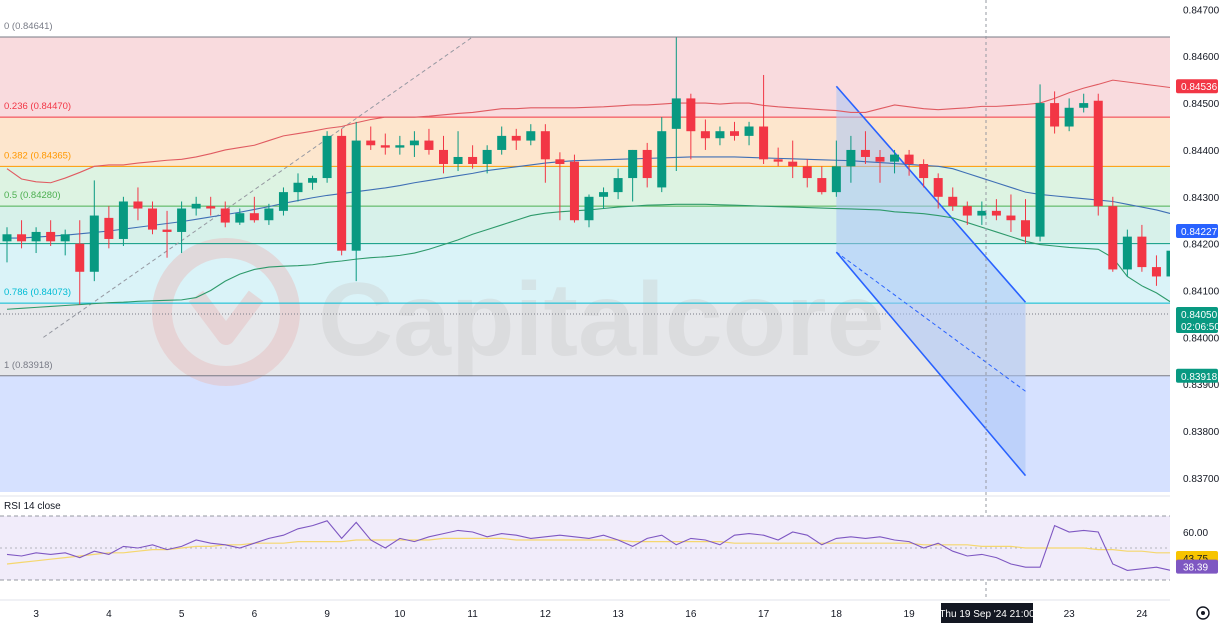  I want to click on fib-label-1: 1 (0.83918), so click(28, 365).